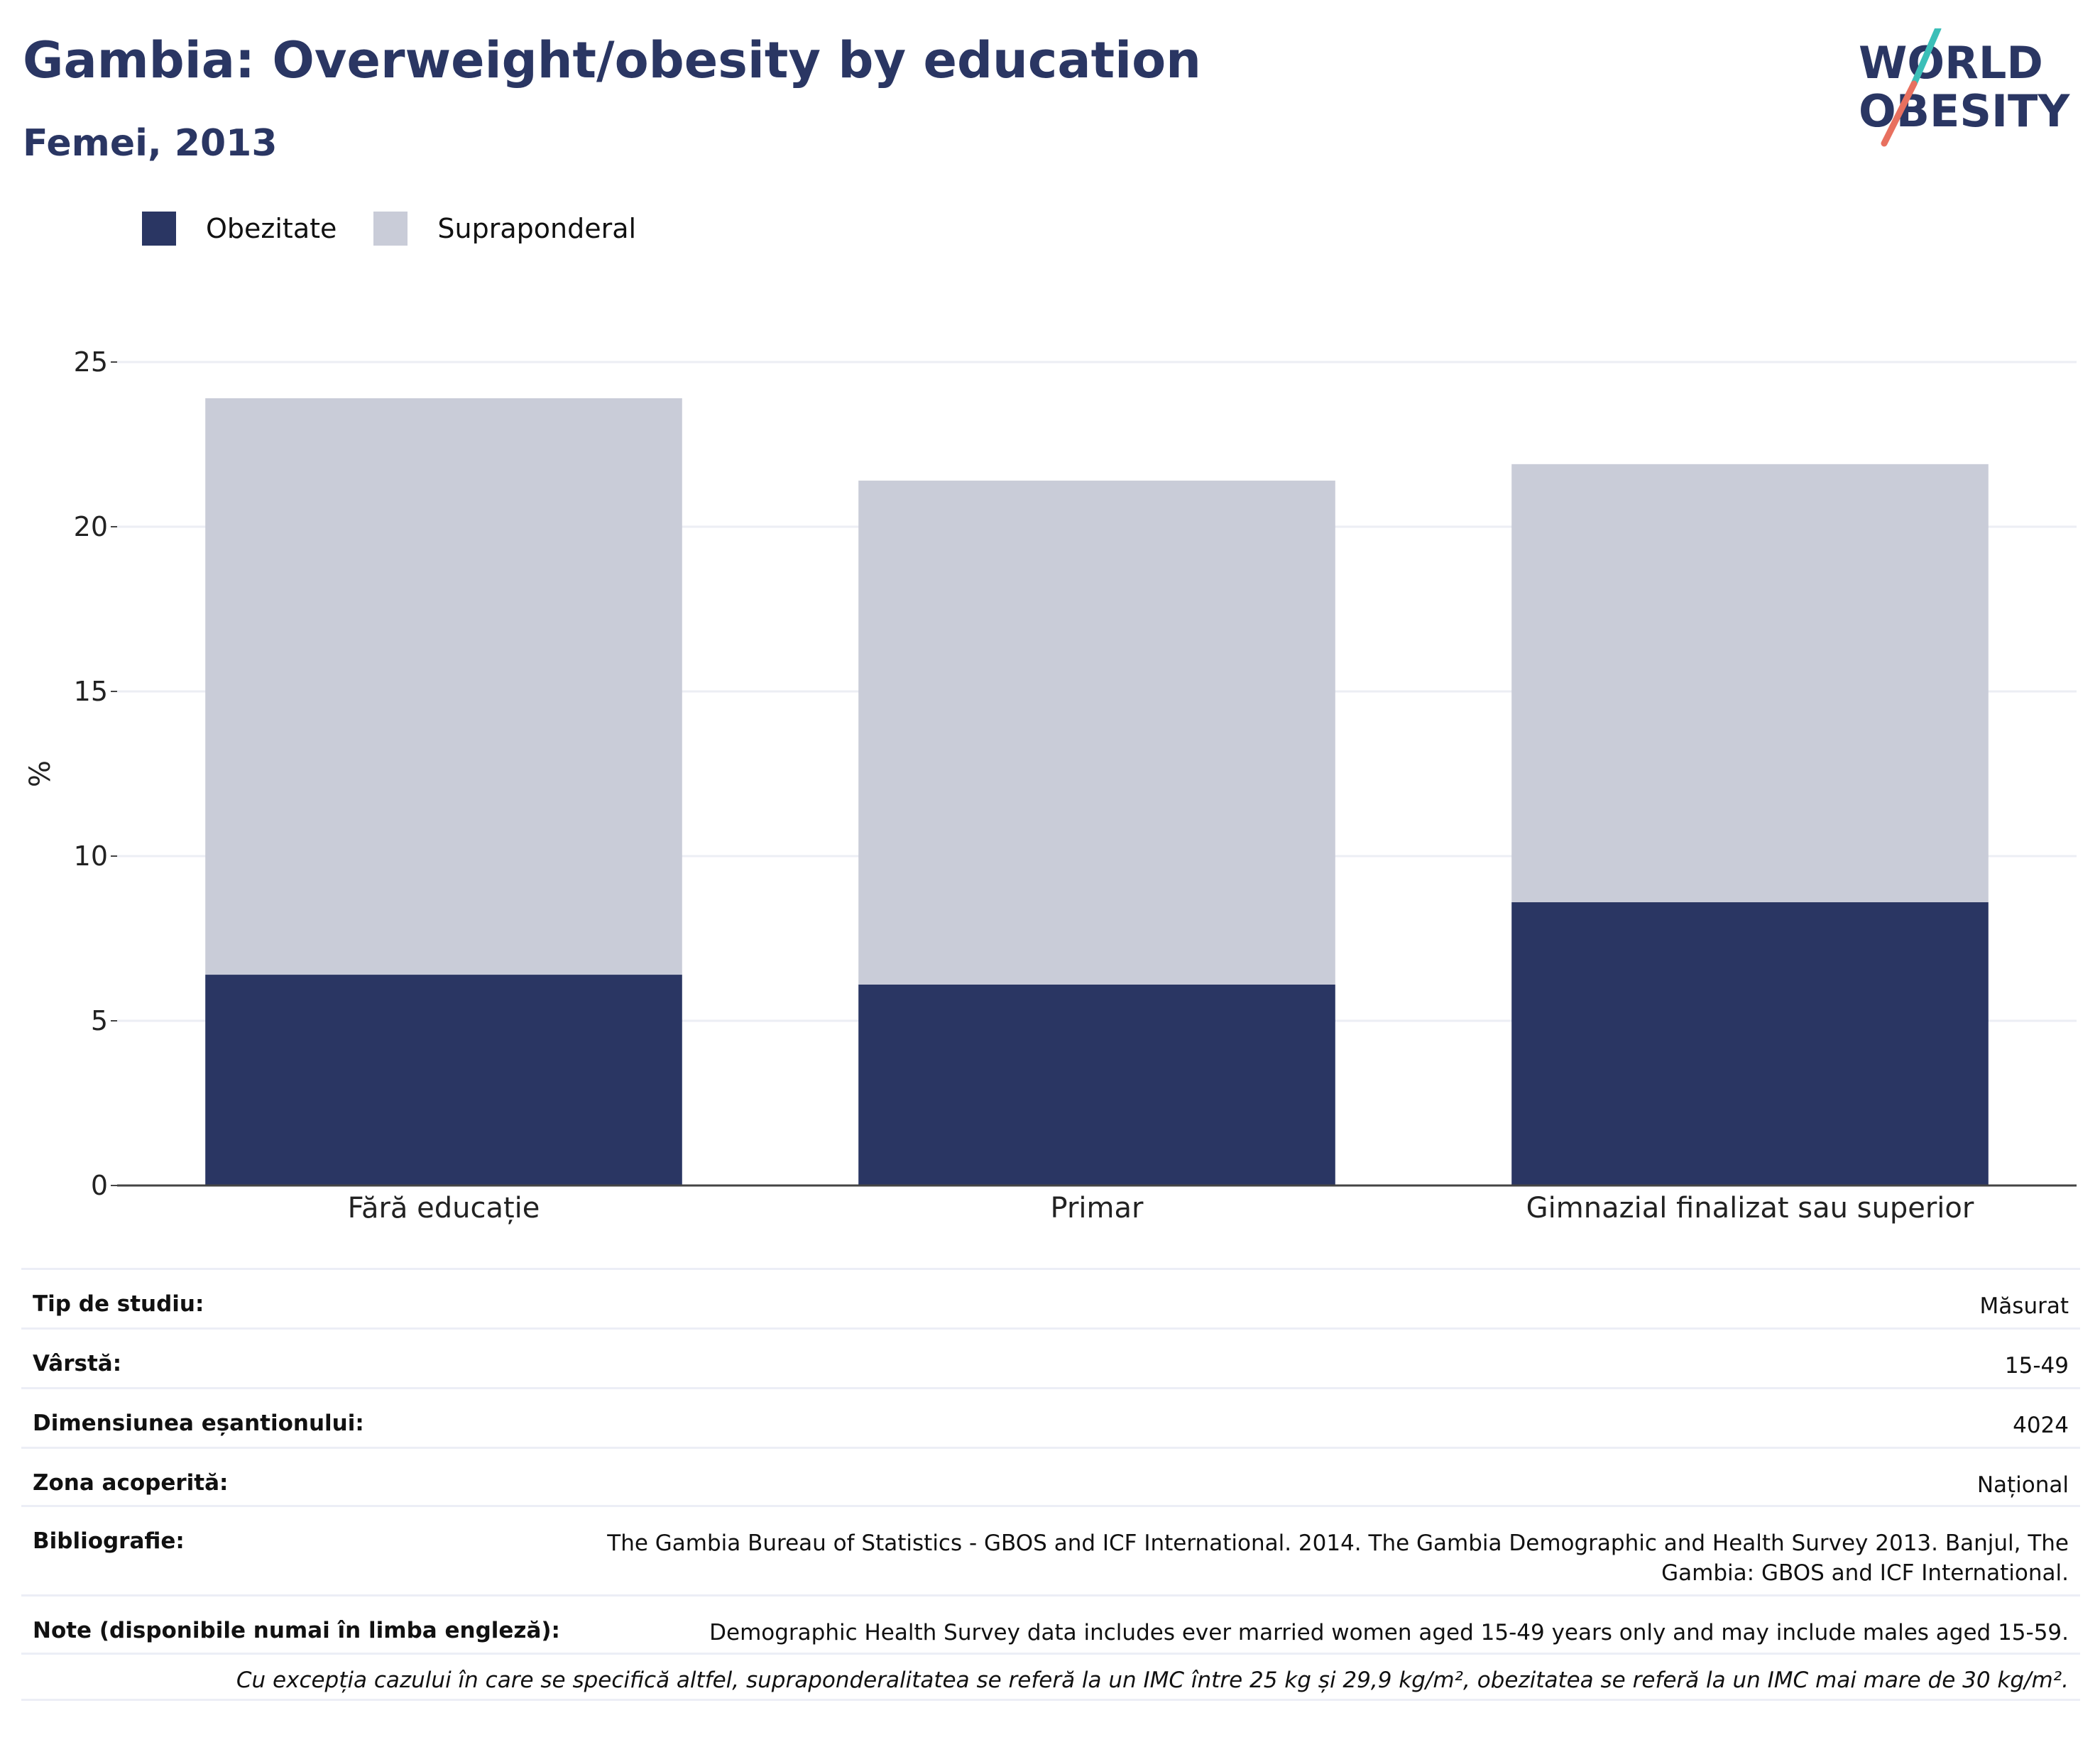 The width and height of the screenshot is (2100, 1747). Describe the element at coordinates (99, 1185) in the screenshot. I see `y-tick-label: 0` at that location.